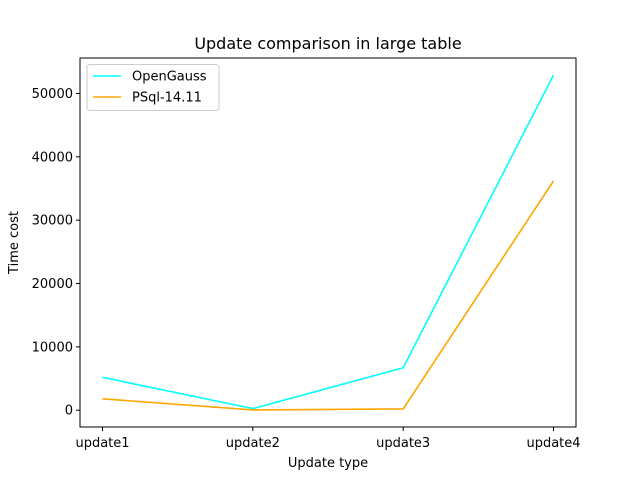  What do you see at coordinates (14, 243) in the screenshot?
I see `y-axis-label: Time cost` at bounding box center [14, 243].